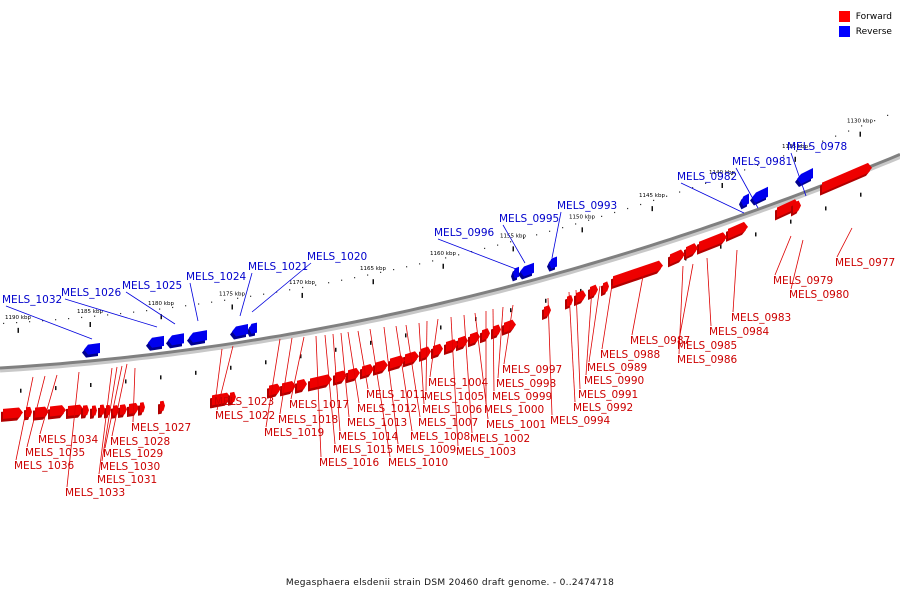 The width and height of the screenshot is (900, 600). What do you see at coordinates (91, 293) in the screenshot?
I see `reverse-gene-label: MELS_1026` at bounding box center [91, 293].